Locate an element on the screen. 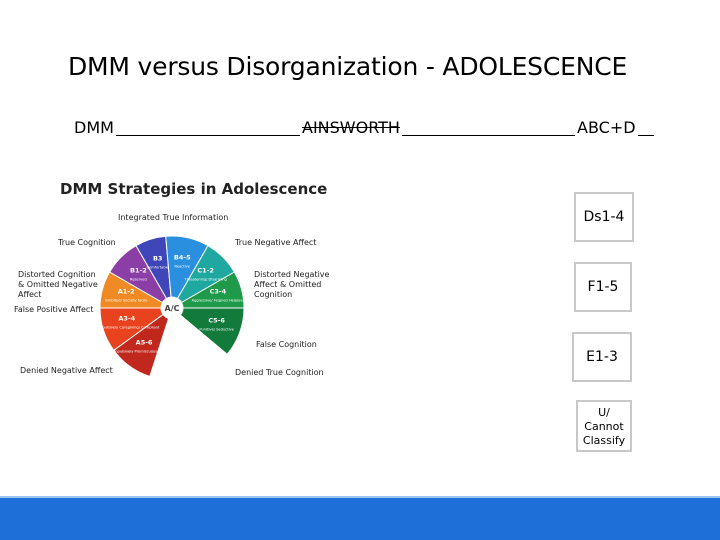  header-abcd: ABC+D is located at coordinates (606, 127).